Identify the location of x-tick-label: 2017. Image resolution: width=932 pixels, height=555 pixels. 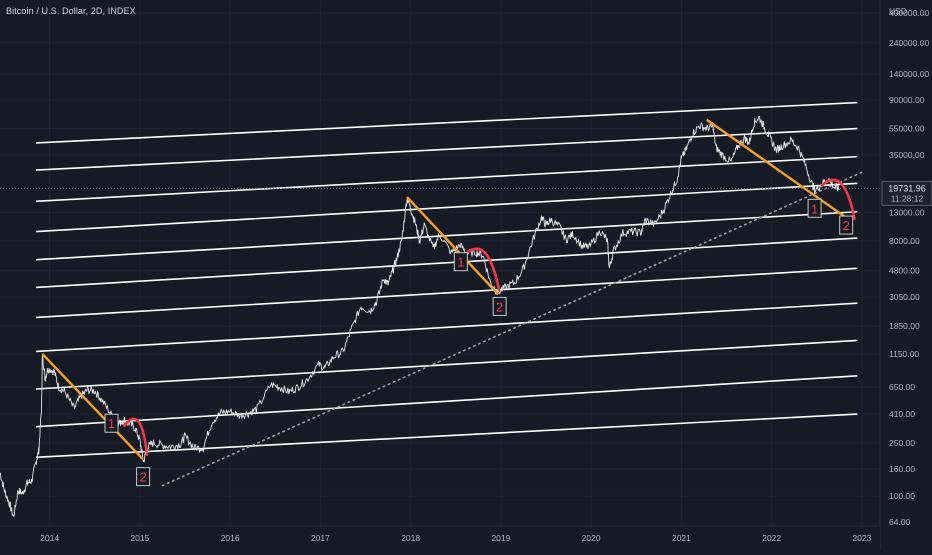
(320, 538).